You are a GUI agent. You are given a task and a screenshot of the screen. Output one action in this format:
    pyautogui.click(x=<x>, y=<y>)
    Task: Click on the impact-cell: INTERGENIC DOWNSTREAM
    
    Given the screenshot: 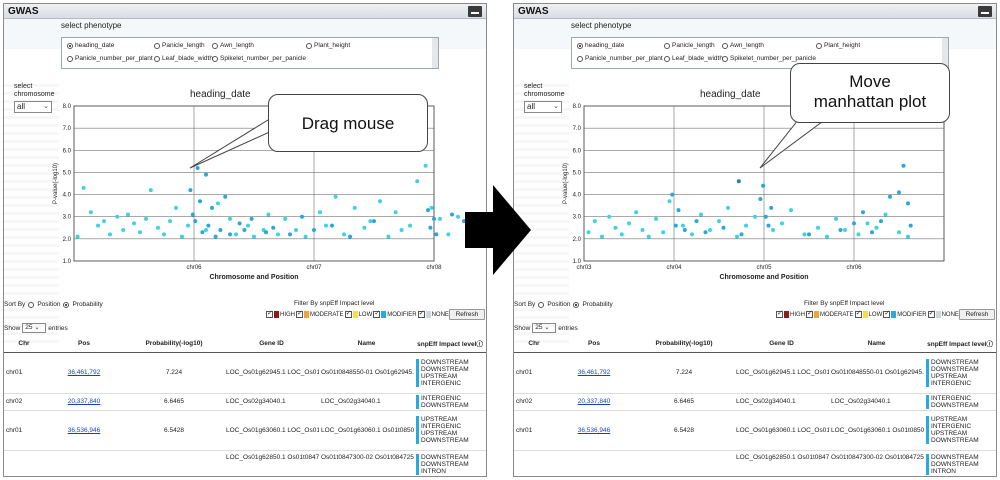 What is the action you would take?
    pyautogui.click(x=960, y=402)
    